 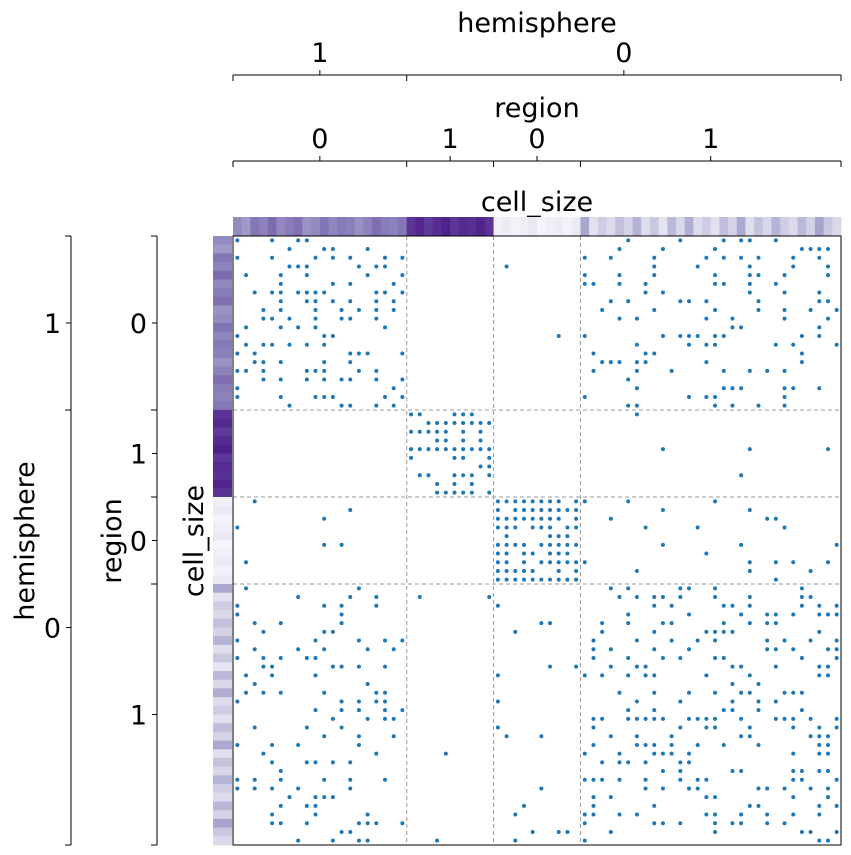 I want to click on left-region-tick-label: 0, so click(x=138, y=324).